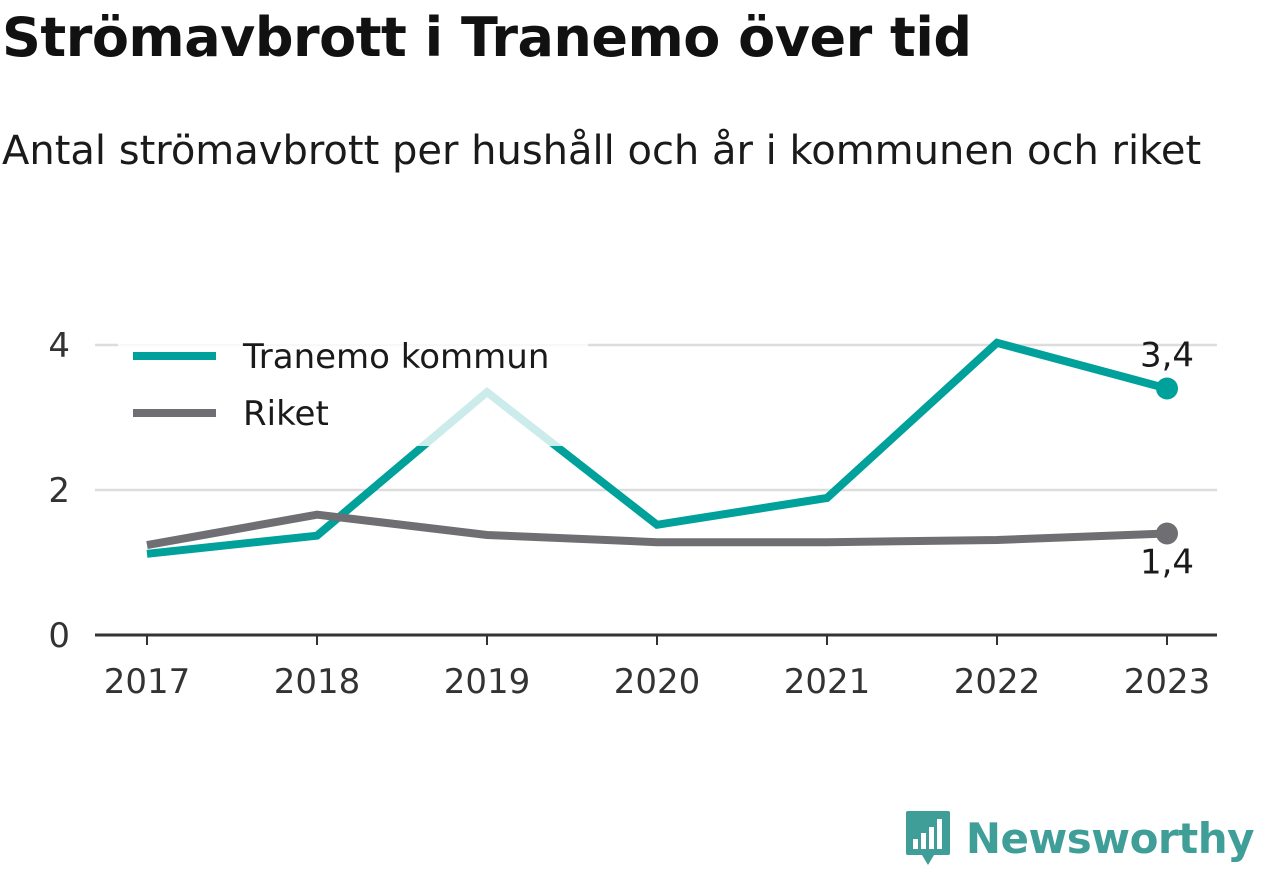 The image size is (1262, 879). What do you see at coordinates (657, 682) in the screenshot?
I see `x-tick-label: 2020` at bounding box center [657, 682].